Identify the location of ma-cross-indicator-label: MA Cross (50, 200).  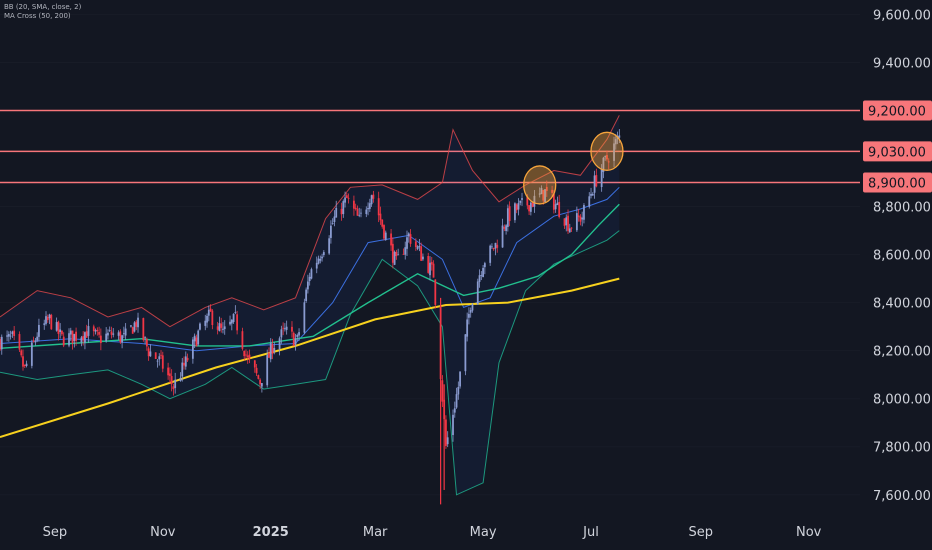
(37, 16).